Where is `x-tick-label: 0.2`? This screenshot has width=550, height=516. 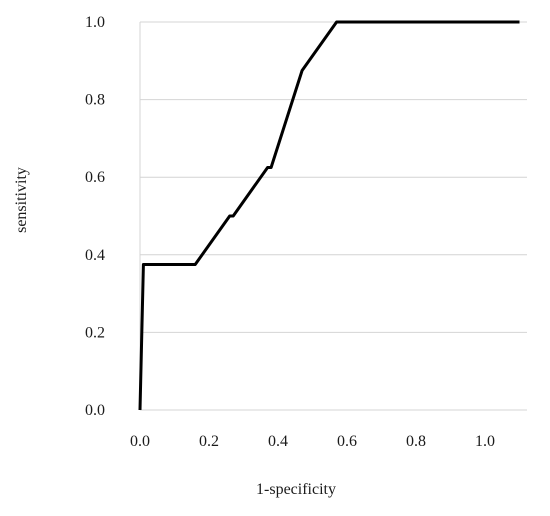
x-tick-label: 0.2 is located at coordinates (209, 441).